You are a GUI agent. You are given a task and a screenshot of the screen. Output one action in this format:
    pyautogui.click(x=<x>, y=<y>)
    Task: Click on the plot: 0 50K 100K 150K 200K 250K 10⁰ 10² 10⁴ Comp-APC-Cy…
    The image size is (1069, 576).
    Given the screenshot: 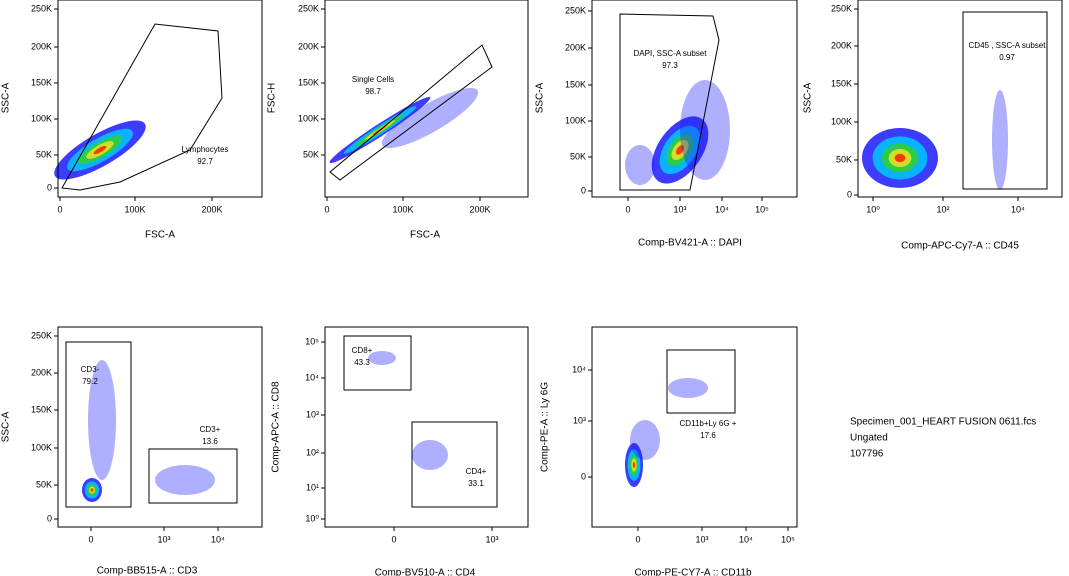 What is the action you would take?
    pyautogui.click(x=933, y=126)
    